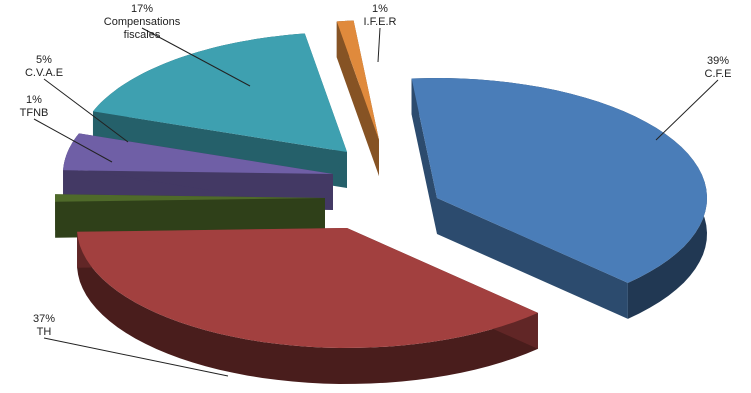 The width and height of the screenshot is (751, 393). I want to click on slice-label: 5% C.V.A.E, so click(44, 66).